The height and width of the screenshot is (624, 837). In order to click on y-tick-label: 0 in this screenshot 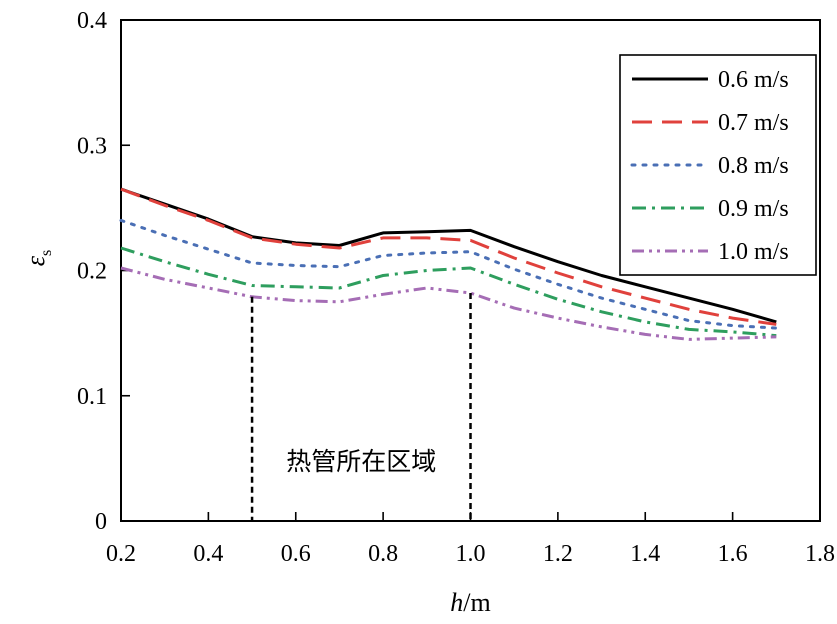, I will do `click(101, 522)`.